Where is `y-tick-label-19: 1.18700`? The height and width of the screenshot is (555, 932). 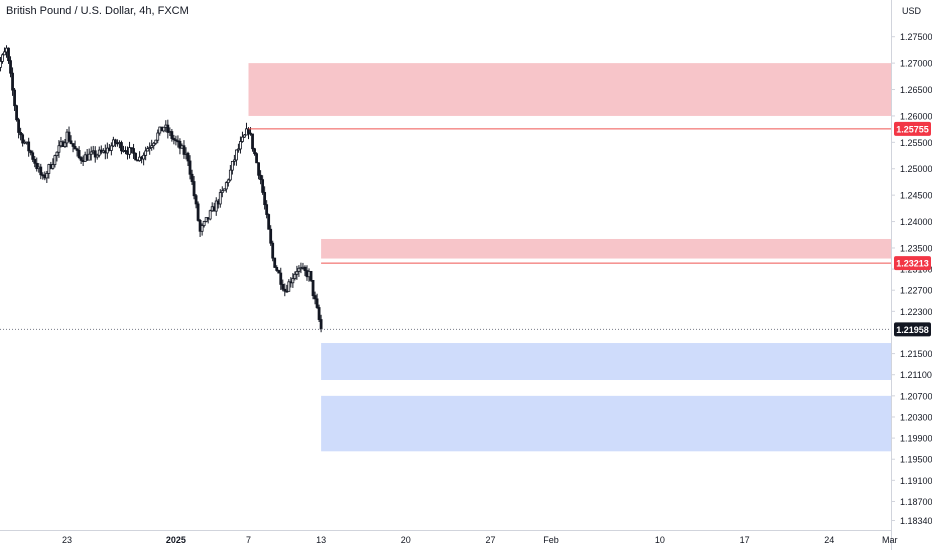
y-tick-label-19: 1.18700 is located at coordinates (916, 502).